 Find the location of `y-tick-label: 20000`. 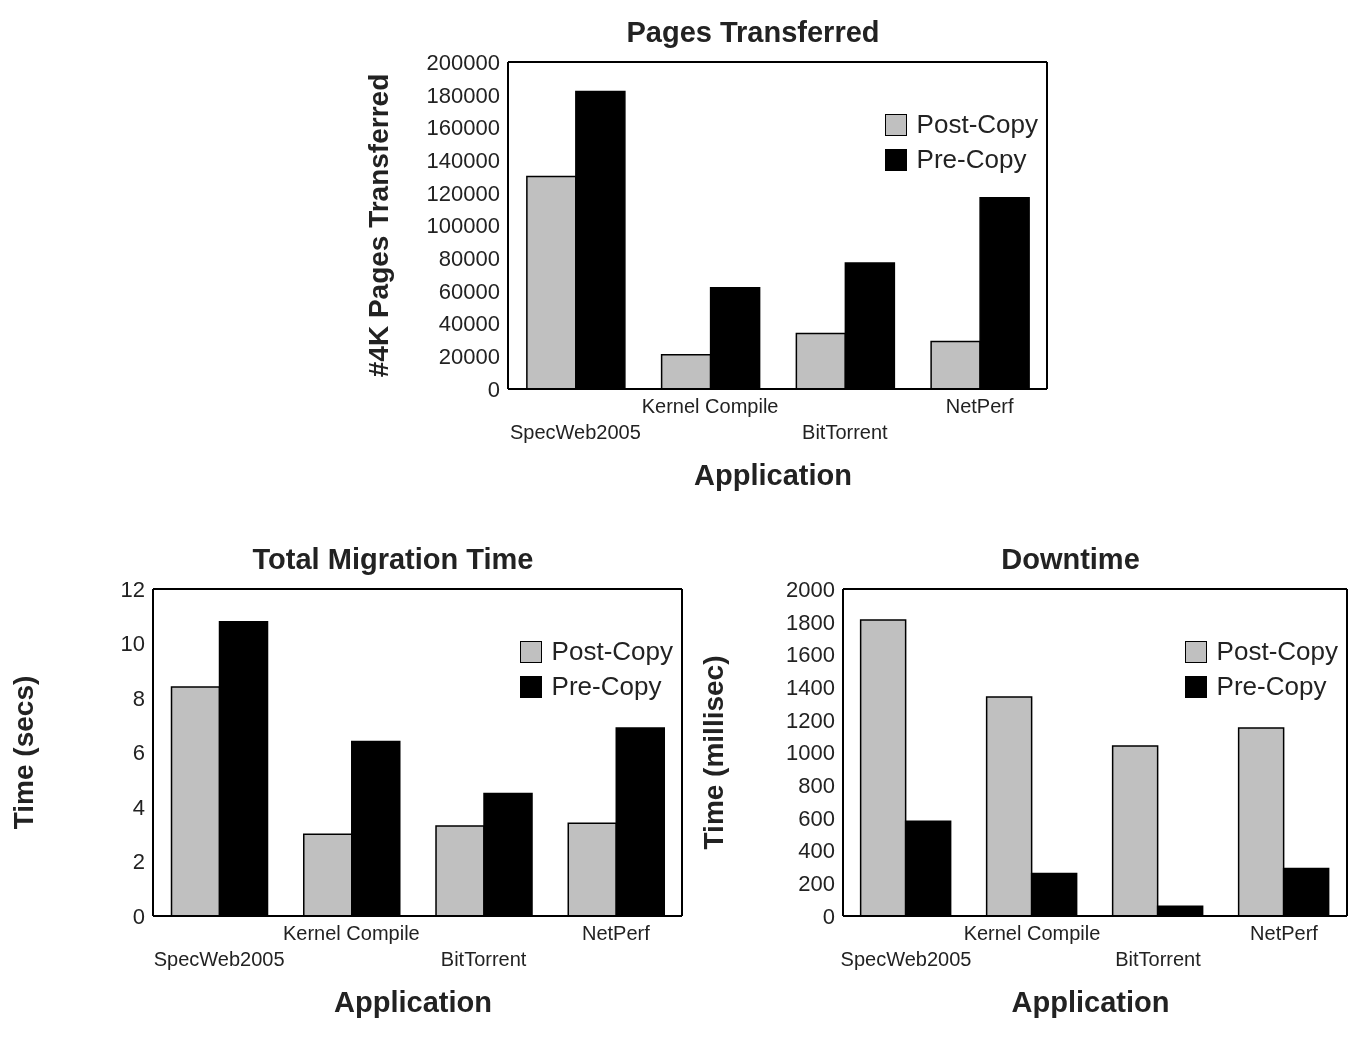

y-tick-label: 20000 is located at coordinates (469, 357).